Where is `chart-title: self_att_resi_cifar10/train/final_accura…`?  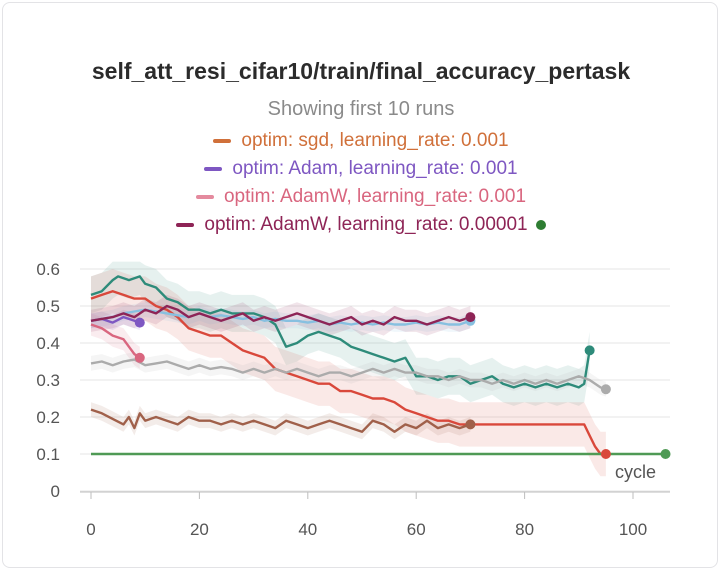
chart-title: self_att_resi_cifar10/train/final_accura… is located at coordinates (361, 71).